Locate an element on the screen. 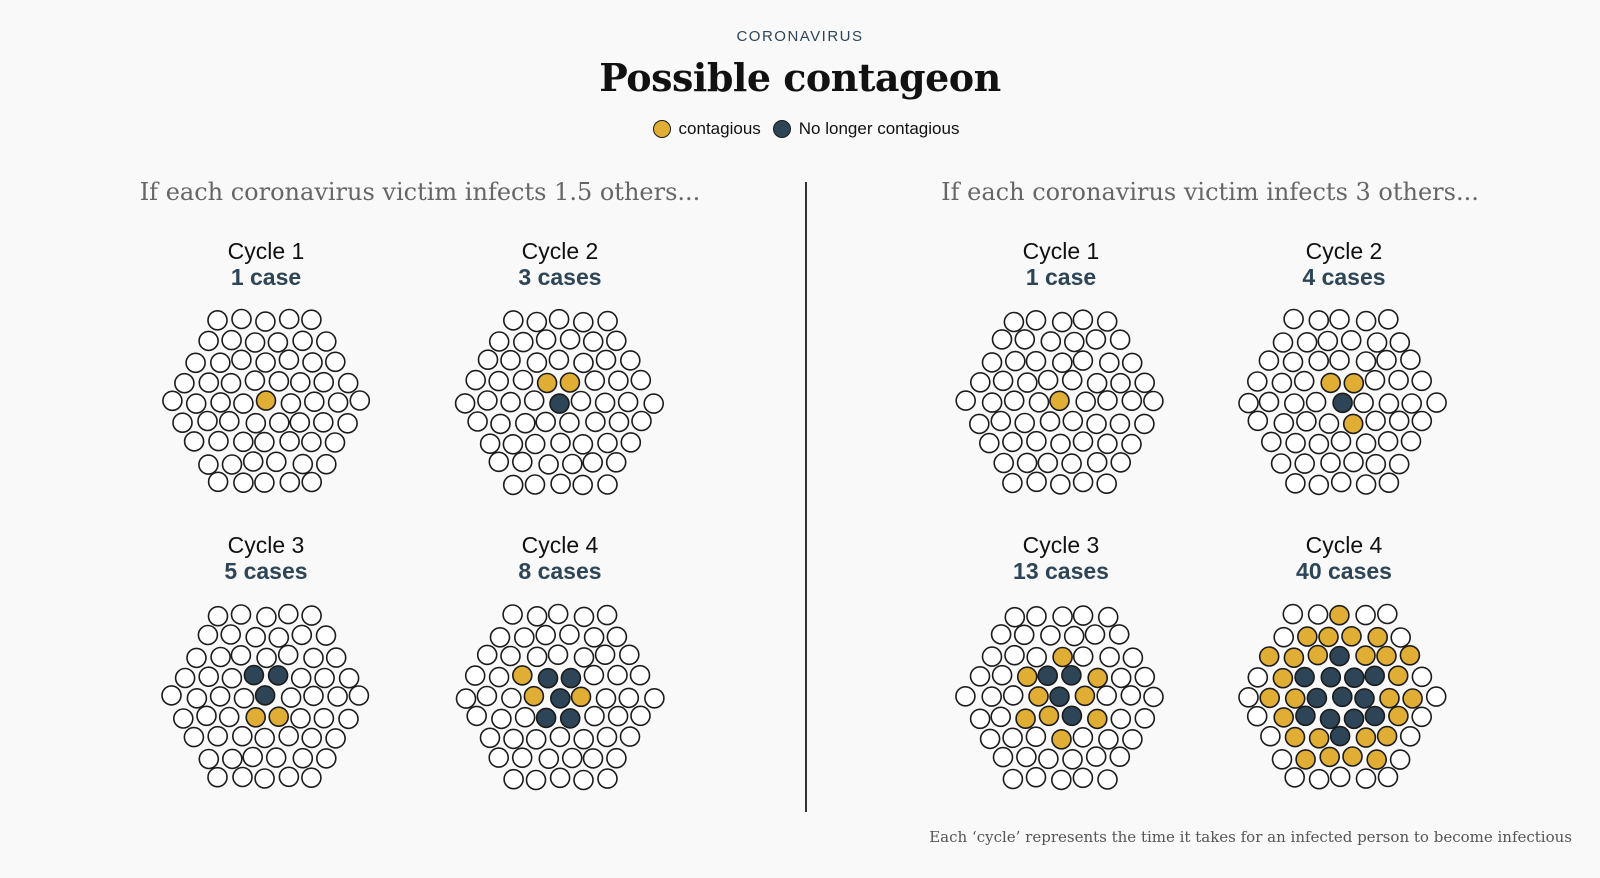 The height and width of the screenshot is (878, 1600). page-title: Possible contageon is located at coordinates (800, 77).